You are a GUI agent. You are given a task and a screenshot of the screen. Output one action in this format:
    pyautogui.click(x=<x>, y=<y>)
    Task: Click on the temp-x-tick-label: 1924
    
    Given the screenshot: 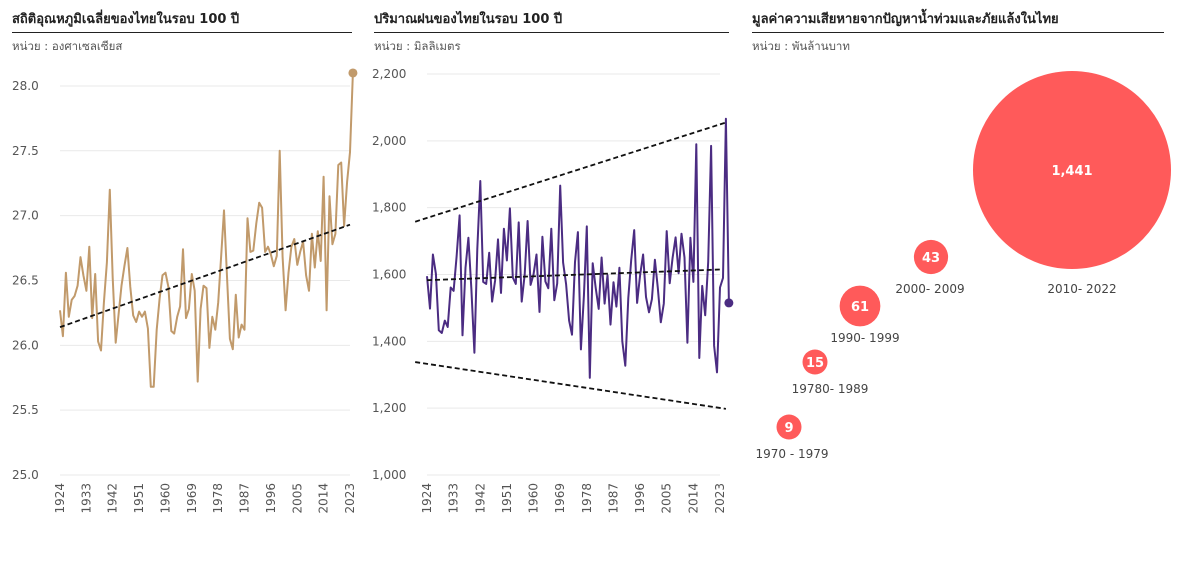 What is the action you would take?
    pyautogui.click(x=60, y=498)
    